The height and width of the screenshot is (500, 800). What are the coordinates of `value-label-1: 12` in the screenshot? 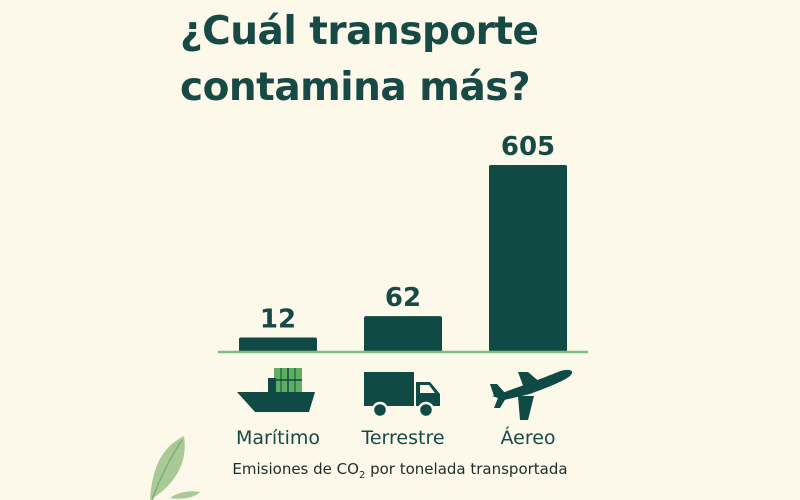 It's located at (278, 320).